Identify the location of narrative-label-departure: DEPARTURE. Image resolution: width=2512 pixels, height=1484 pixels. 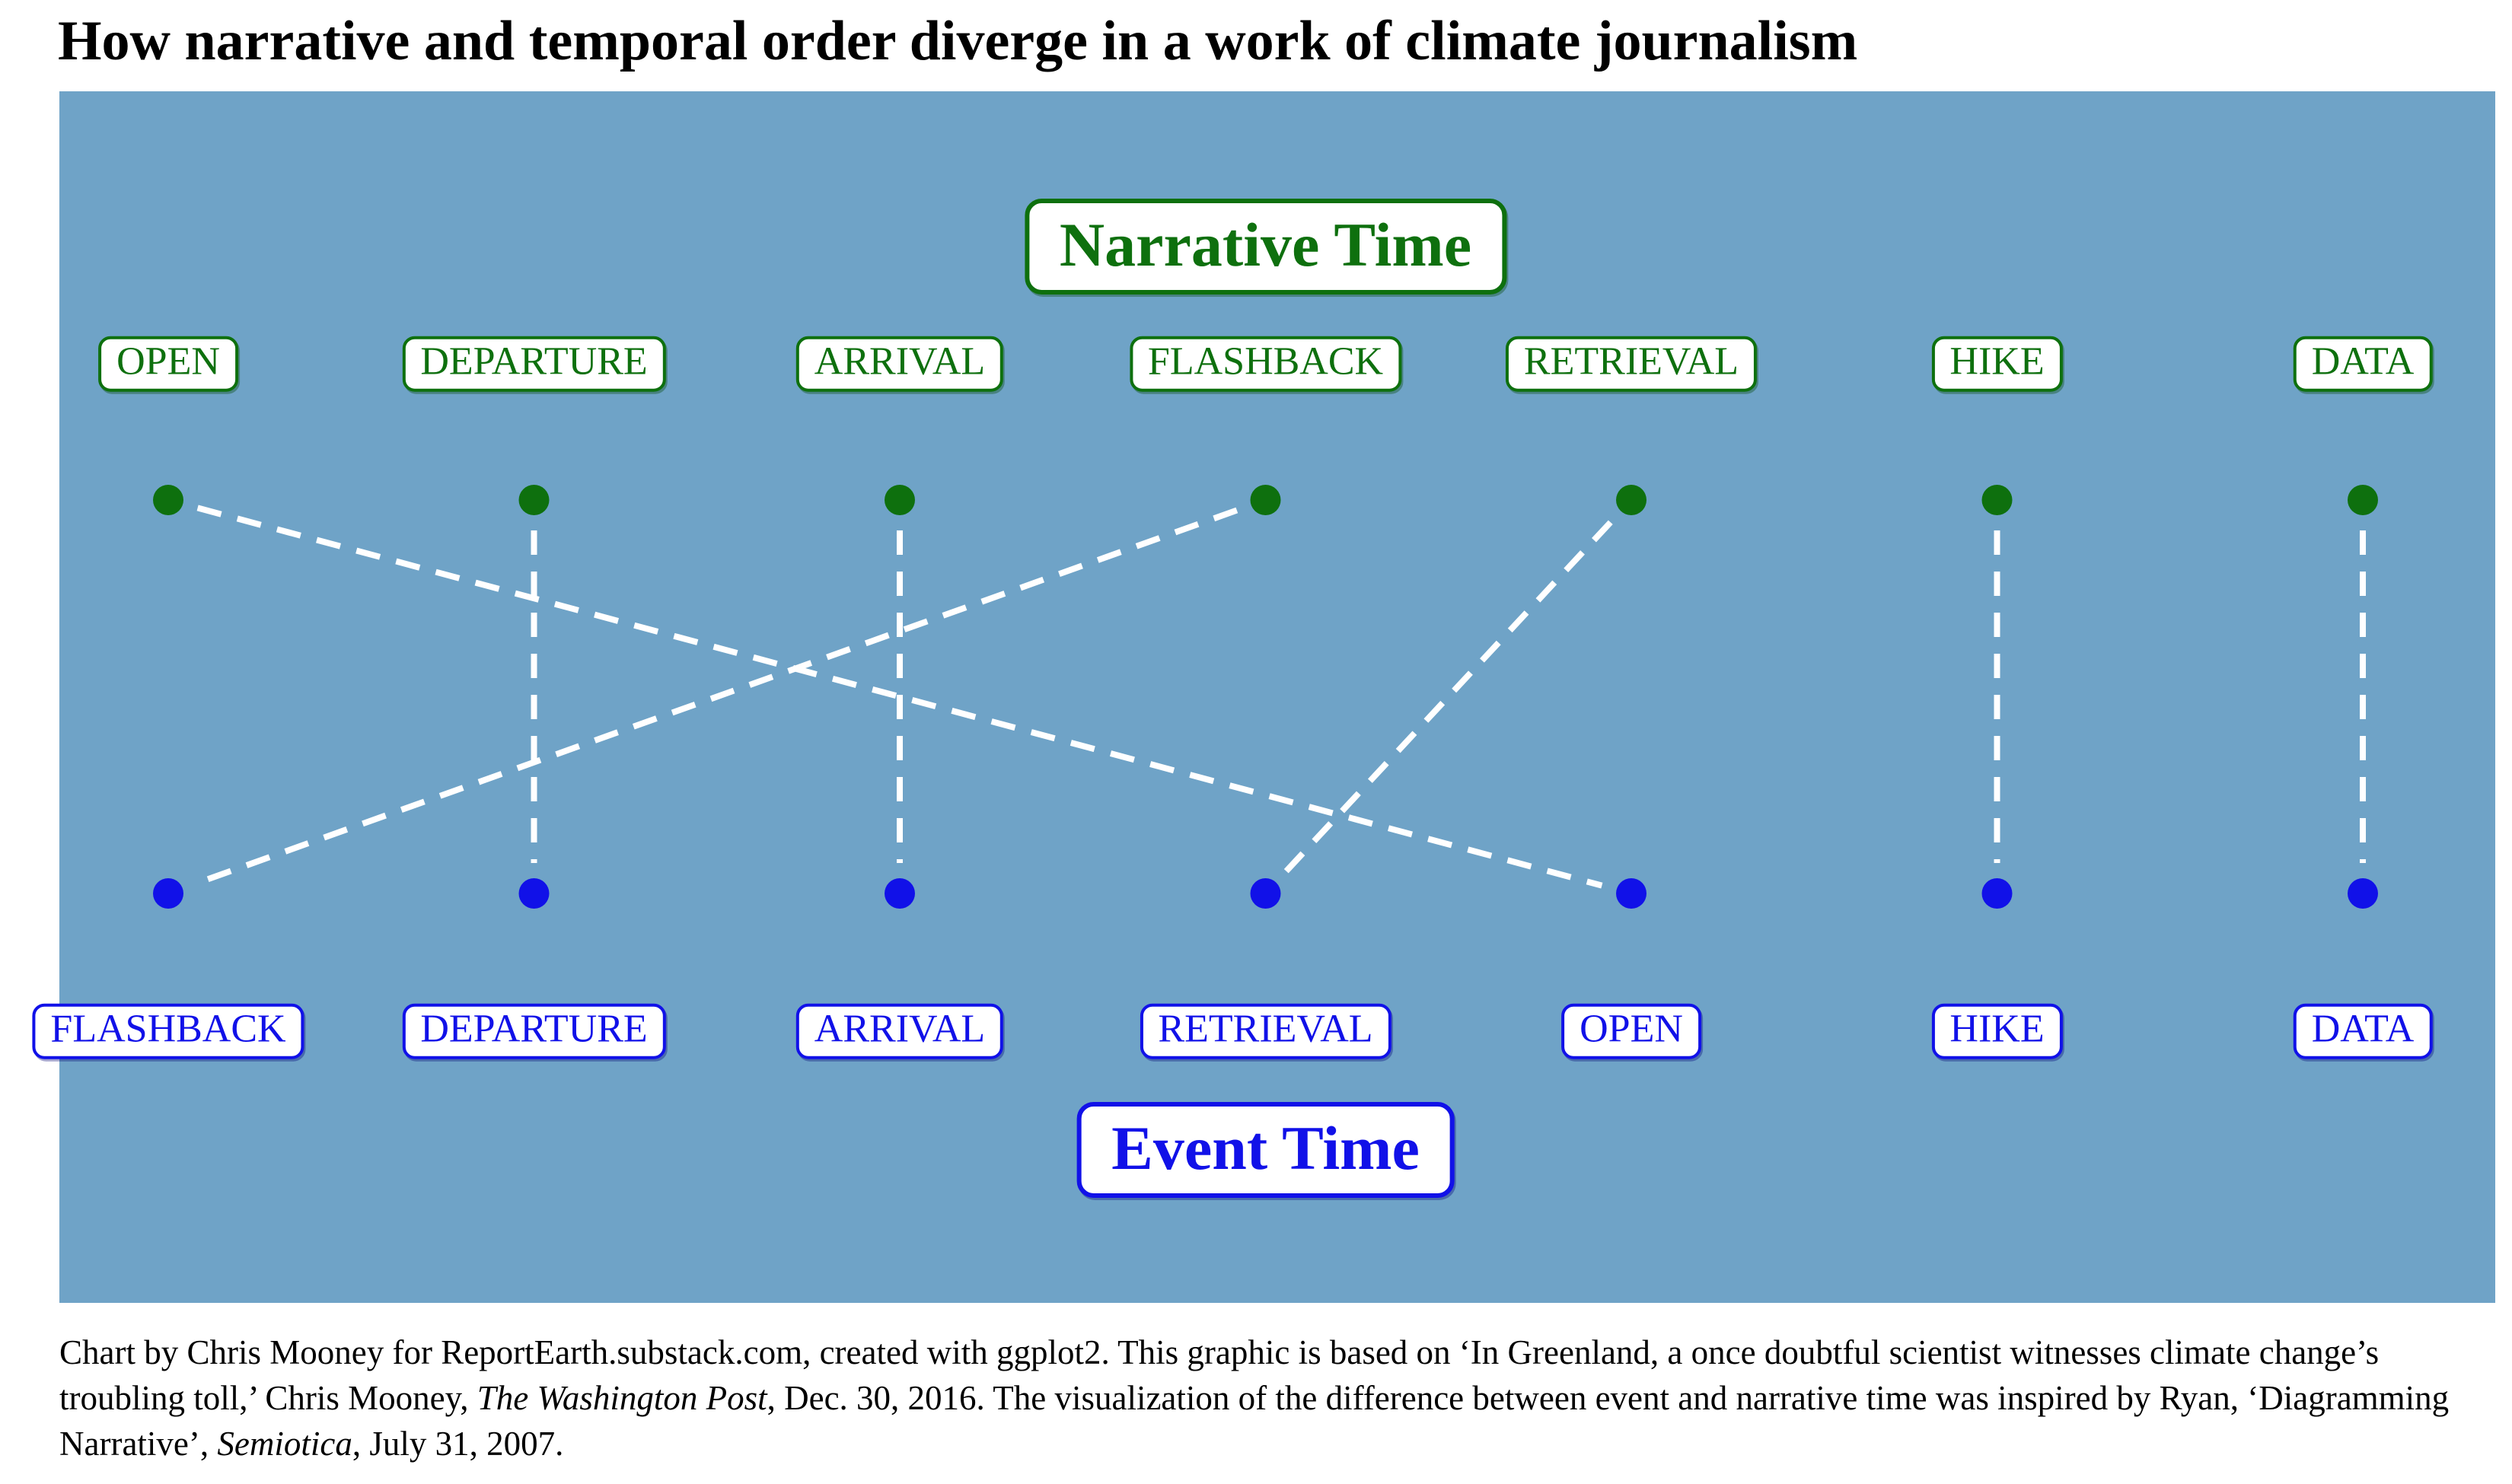
(534, 364).